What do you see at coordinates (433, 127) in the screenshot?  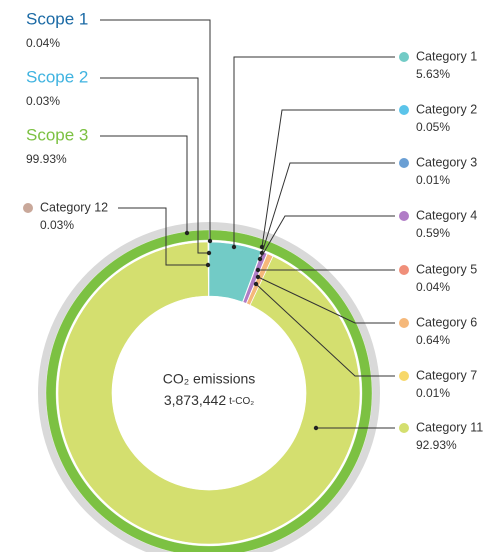 I see `category-value: 0.05%` at bounding box center [433, 127].